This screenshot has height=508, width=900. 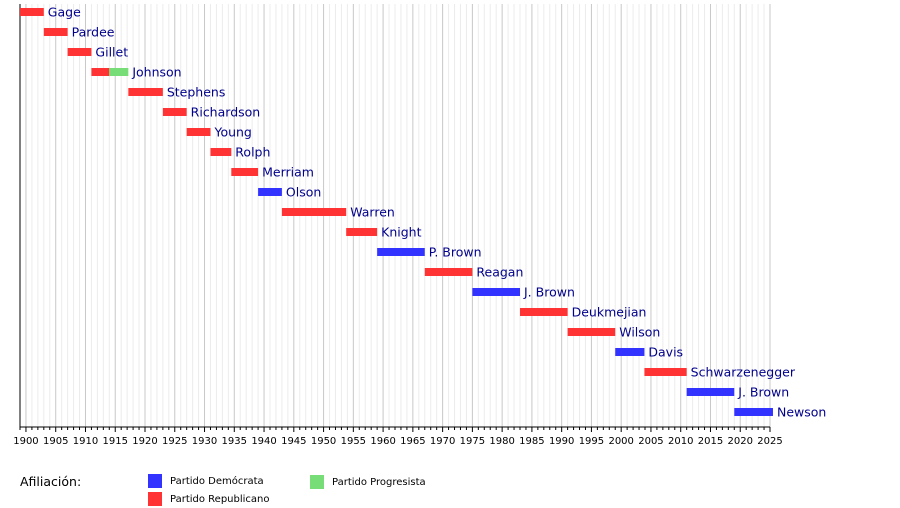 I want to click on x-tick-label: 1935, so click(x=234, y=441).